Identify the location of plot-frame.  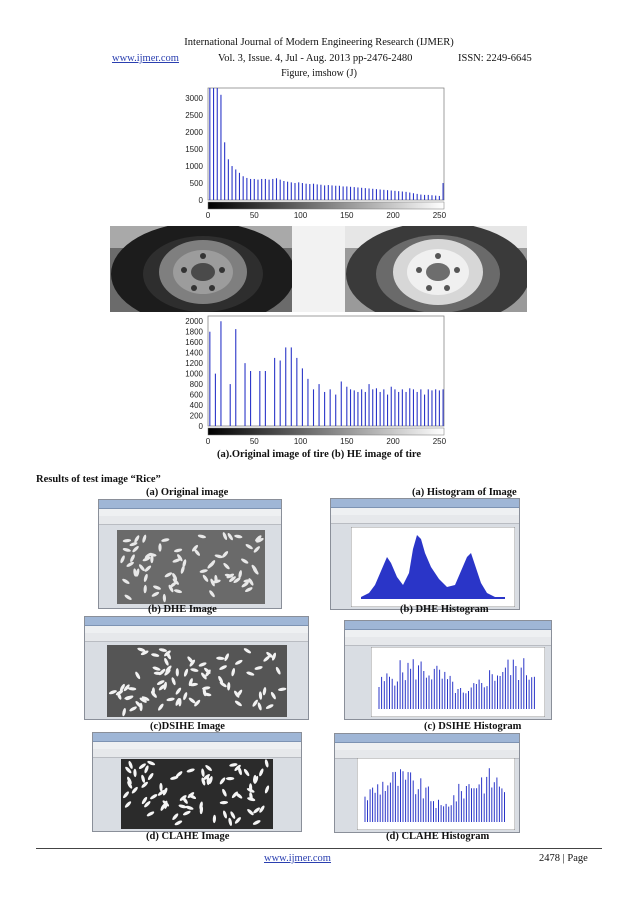
(326, 371).